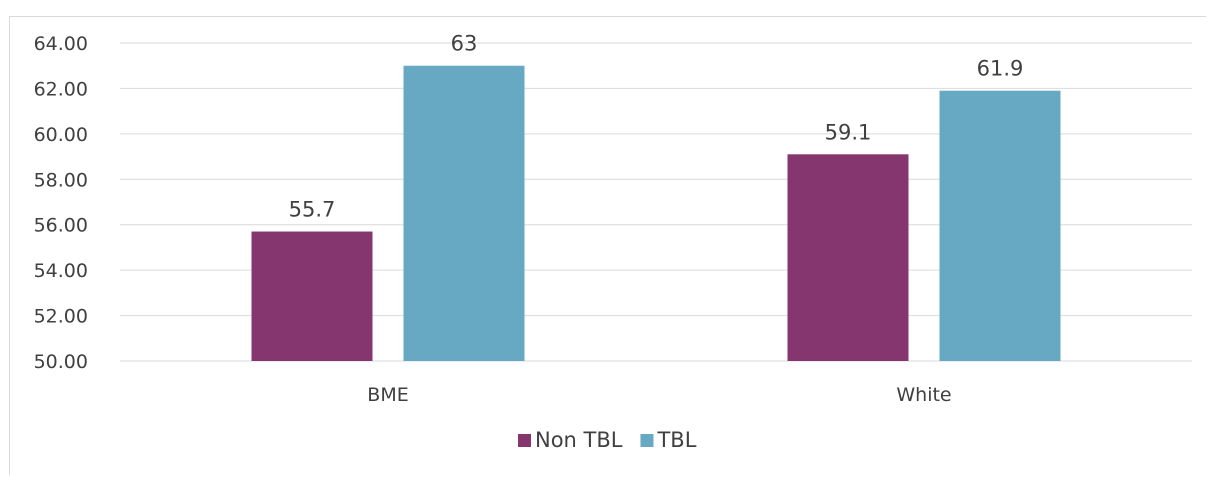 This screenshot has height=477, width=1208. What do you see at coordinates (1000, 69) in the screenshot?
I see `data-label: 61.9` at bounding box center [1000, 69].